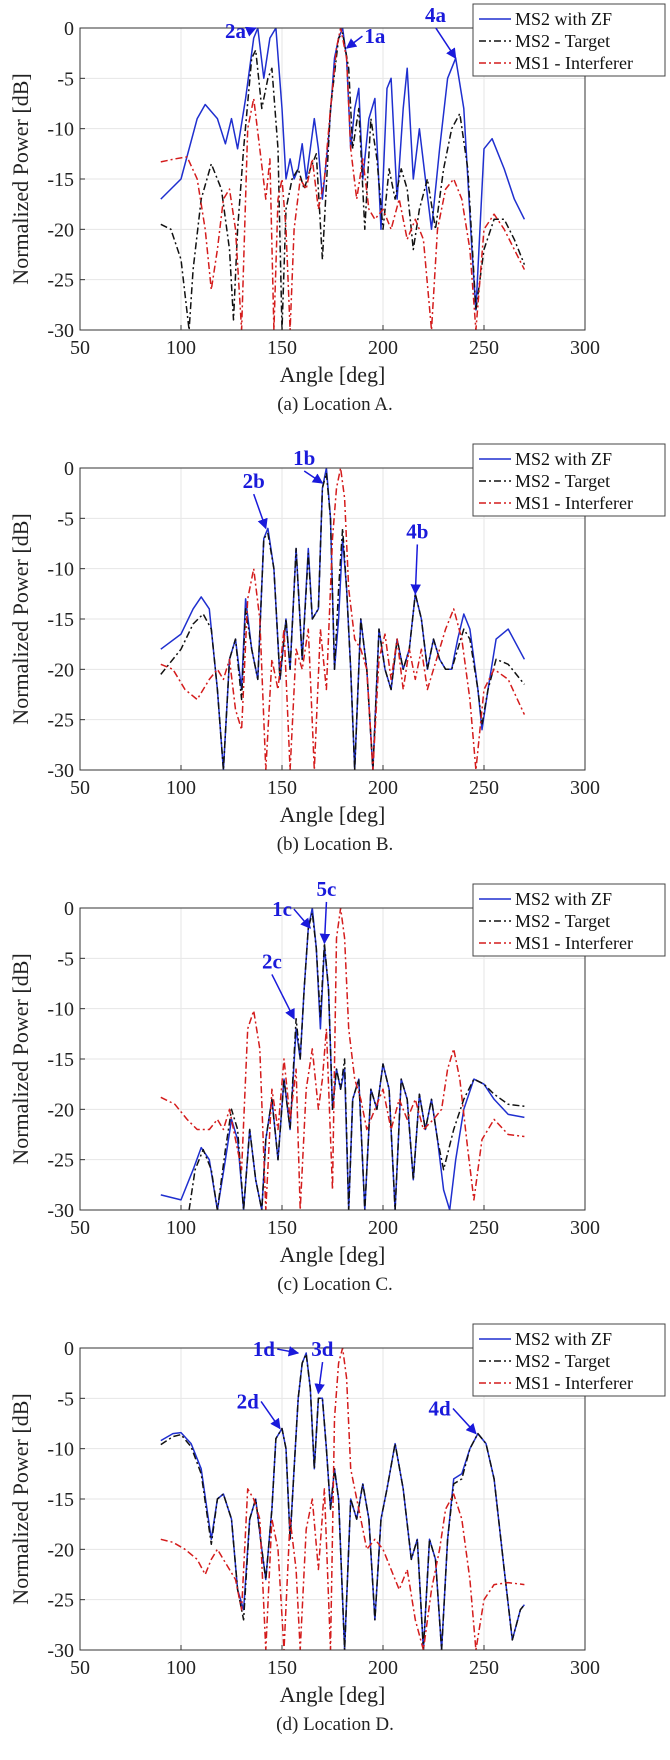 Image resolution: width=670 pixels, height=1760 pixels. Describe the element at coordinates (80, 1228) in the screenshot. I see `x-tick-label-c-0: 50` at that location.